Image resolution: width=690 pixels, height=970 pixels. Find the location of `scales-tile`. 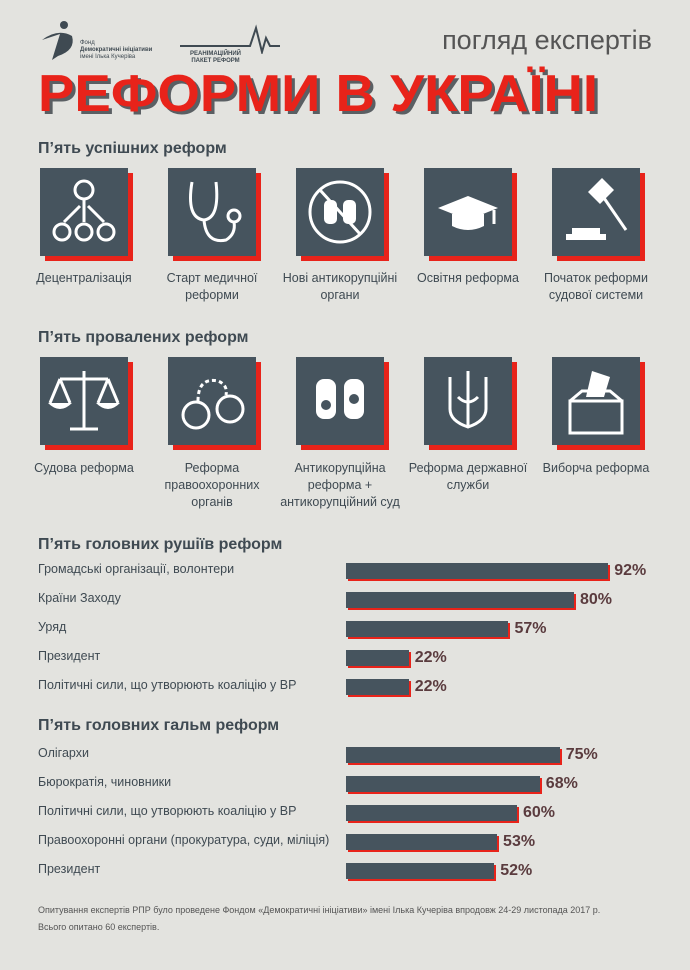

scales-tile is located at coordinates (84, 401).